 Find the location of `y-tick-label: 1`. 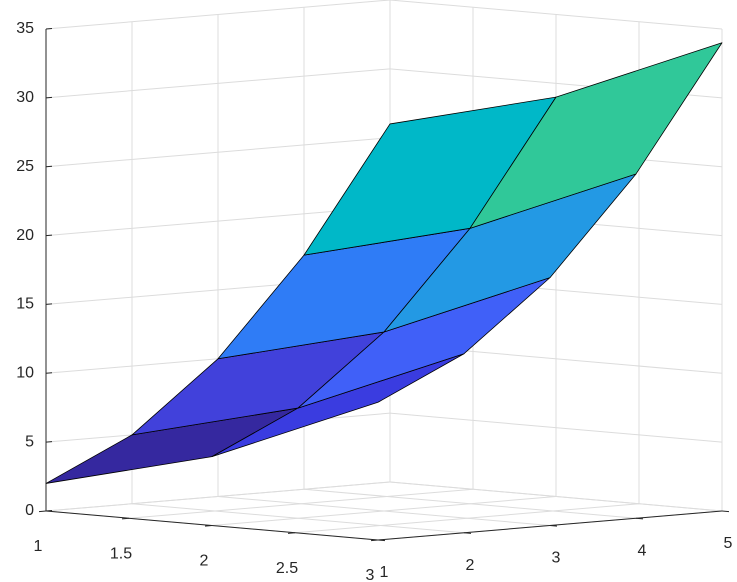

y-tick-label: 1 is located at coordinates (38, 546).